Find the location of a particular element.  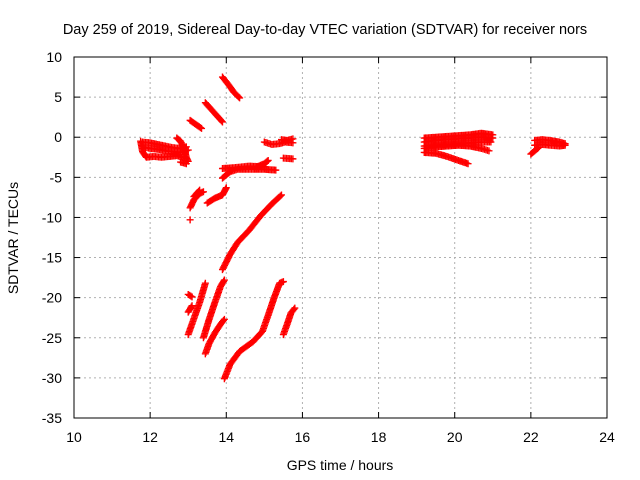

y-tick-label: -10 is located at coordinates (52, 217).